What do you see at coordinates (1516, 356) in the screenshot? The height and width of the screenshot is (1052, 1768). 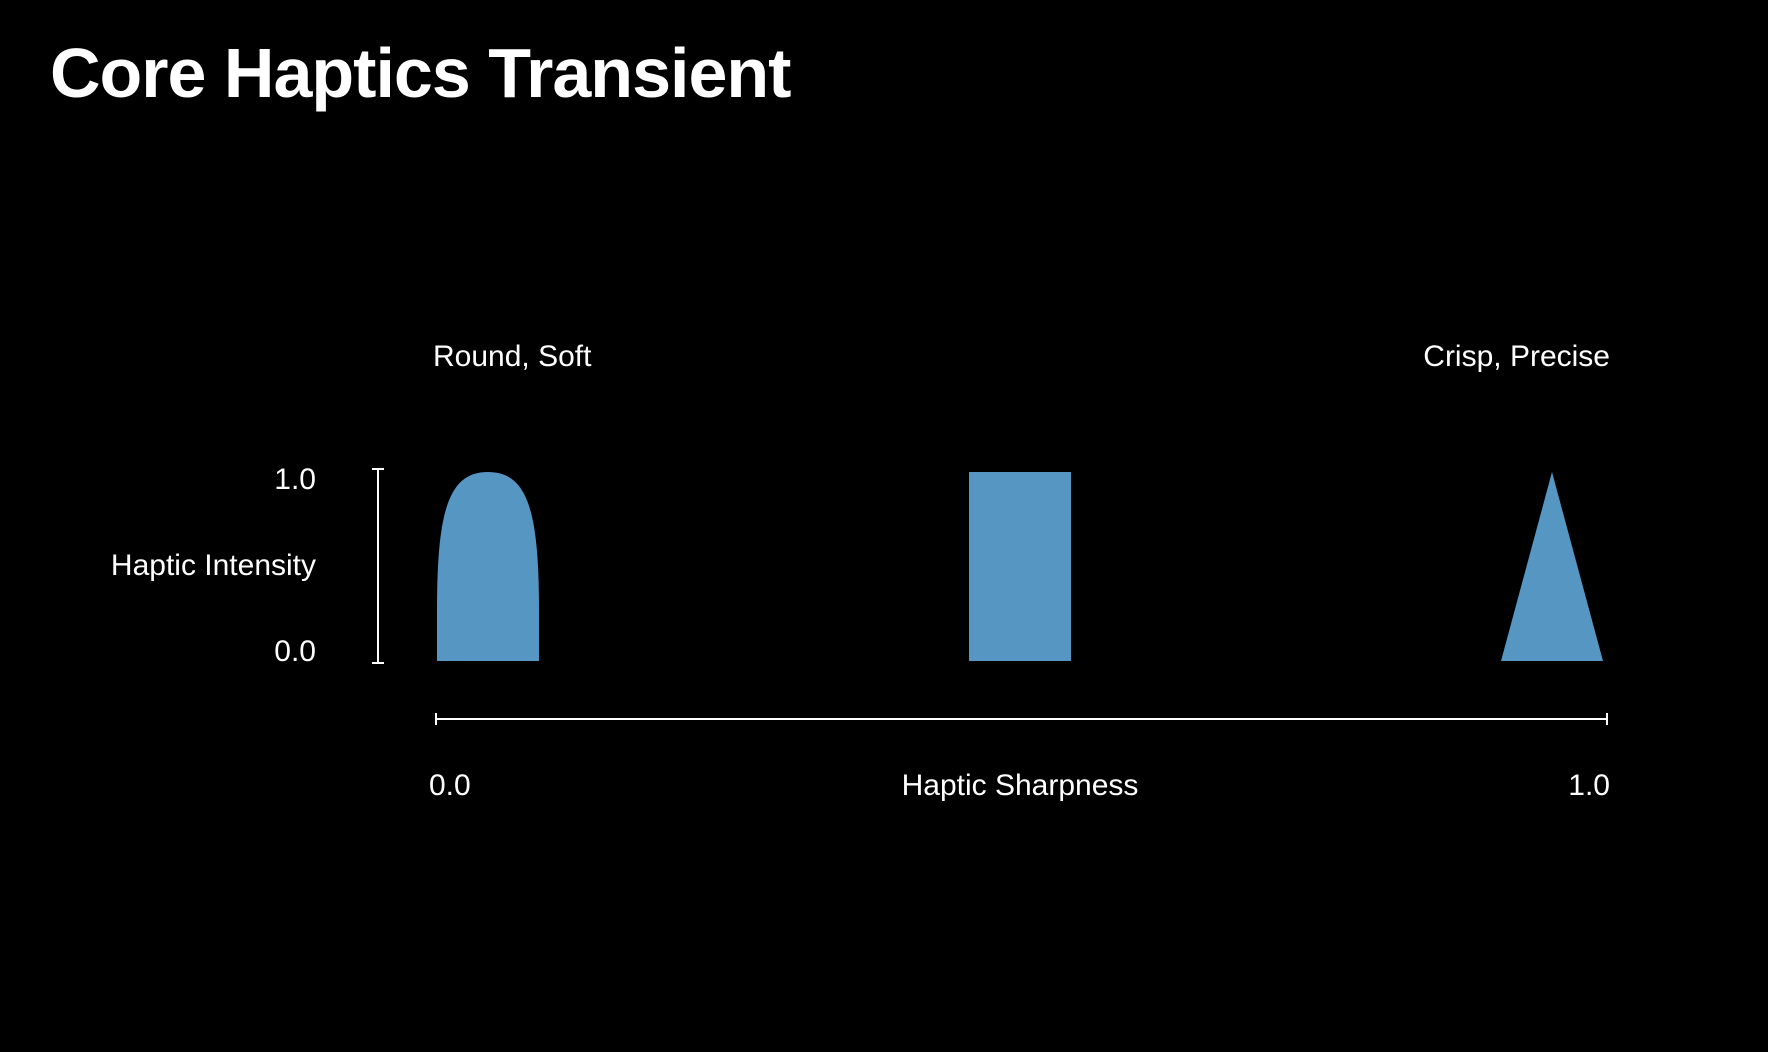 I see `crisp-end-label: Crisp, Precise` at bounding box center [1516, 356].